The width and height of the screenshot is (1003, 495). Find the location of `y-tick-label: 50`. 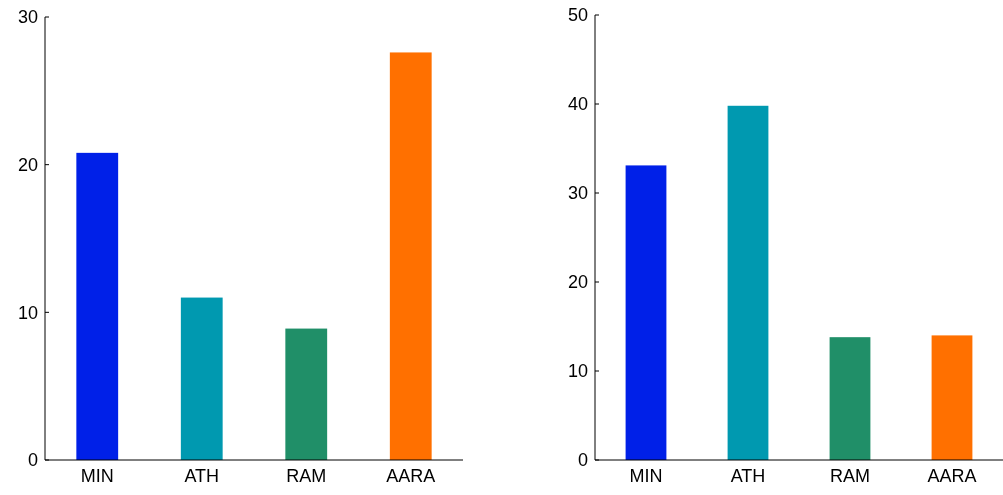

y-tick-label: 50 is located at coordinates (577, 15).